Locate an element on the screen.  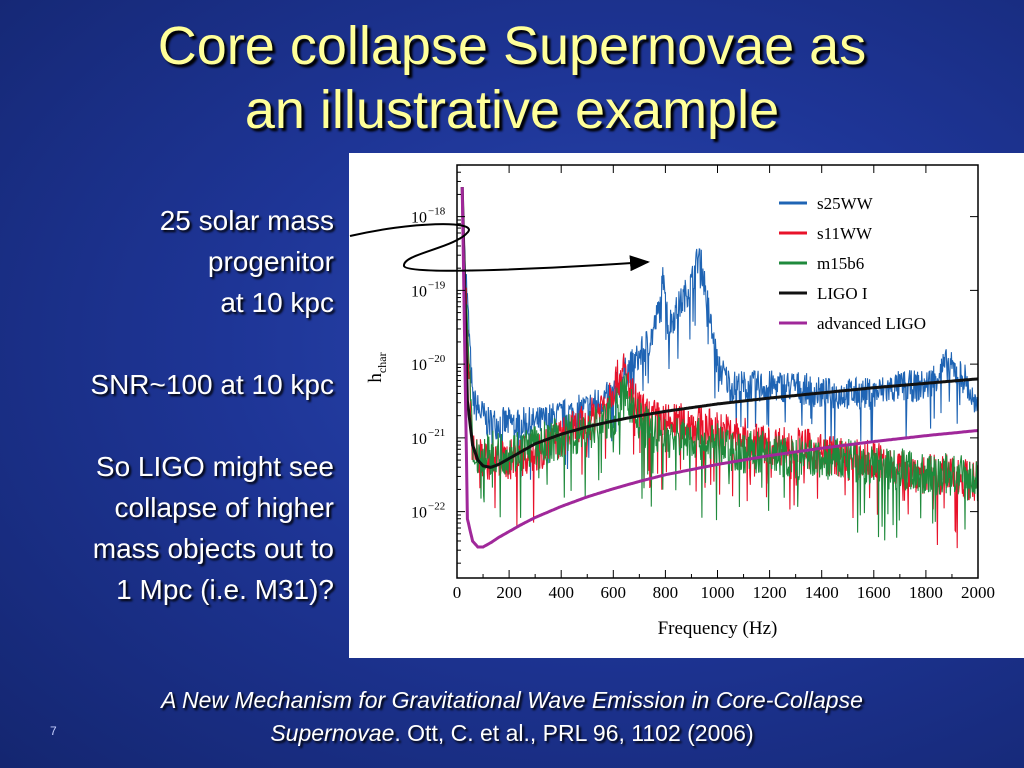
progenitor-line-1: 25 solar mass is located at coordinates (246, 220).